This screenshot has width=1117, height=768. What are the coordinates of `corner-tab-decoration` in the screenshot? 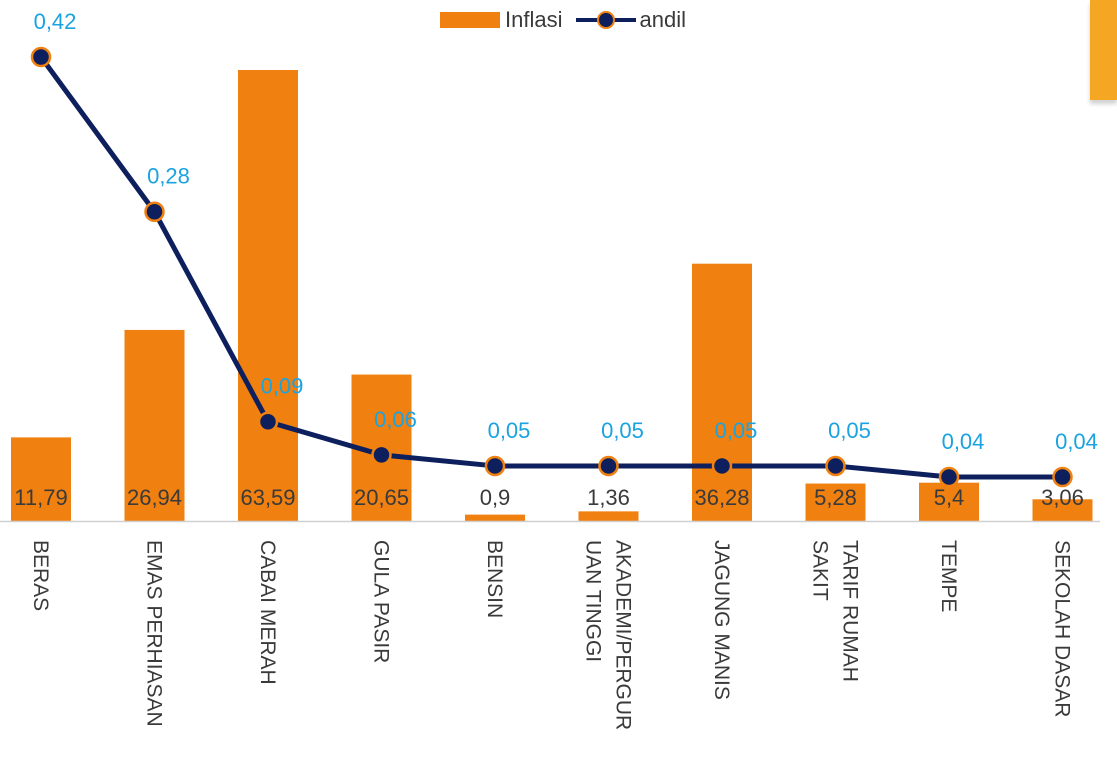 It's located at (1103, 50).